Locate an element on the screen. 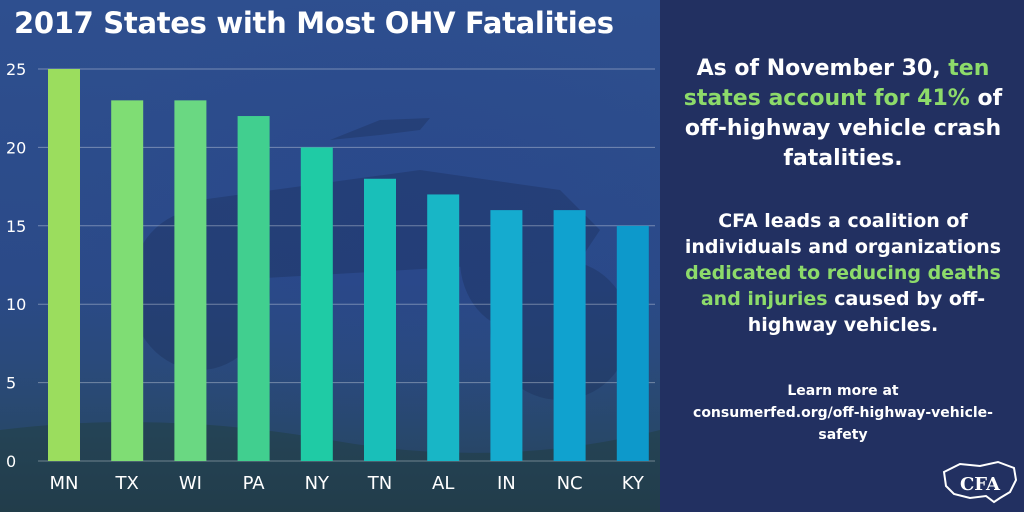 This screenshot has height=512, width=1024. bar-ny is located at coordinates (317, 304).